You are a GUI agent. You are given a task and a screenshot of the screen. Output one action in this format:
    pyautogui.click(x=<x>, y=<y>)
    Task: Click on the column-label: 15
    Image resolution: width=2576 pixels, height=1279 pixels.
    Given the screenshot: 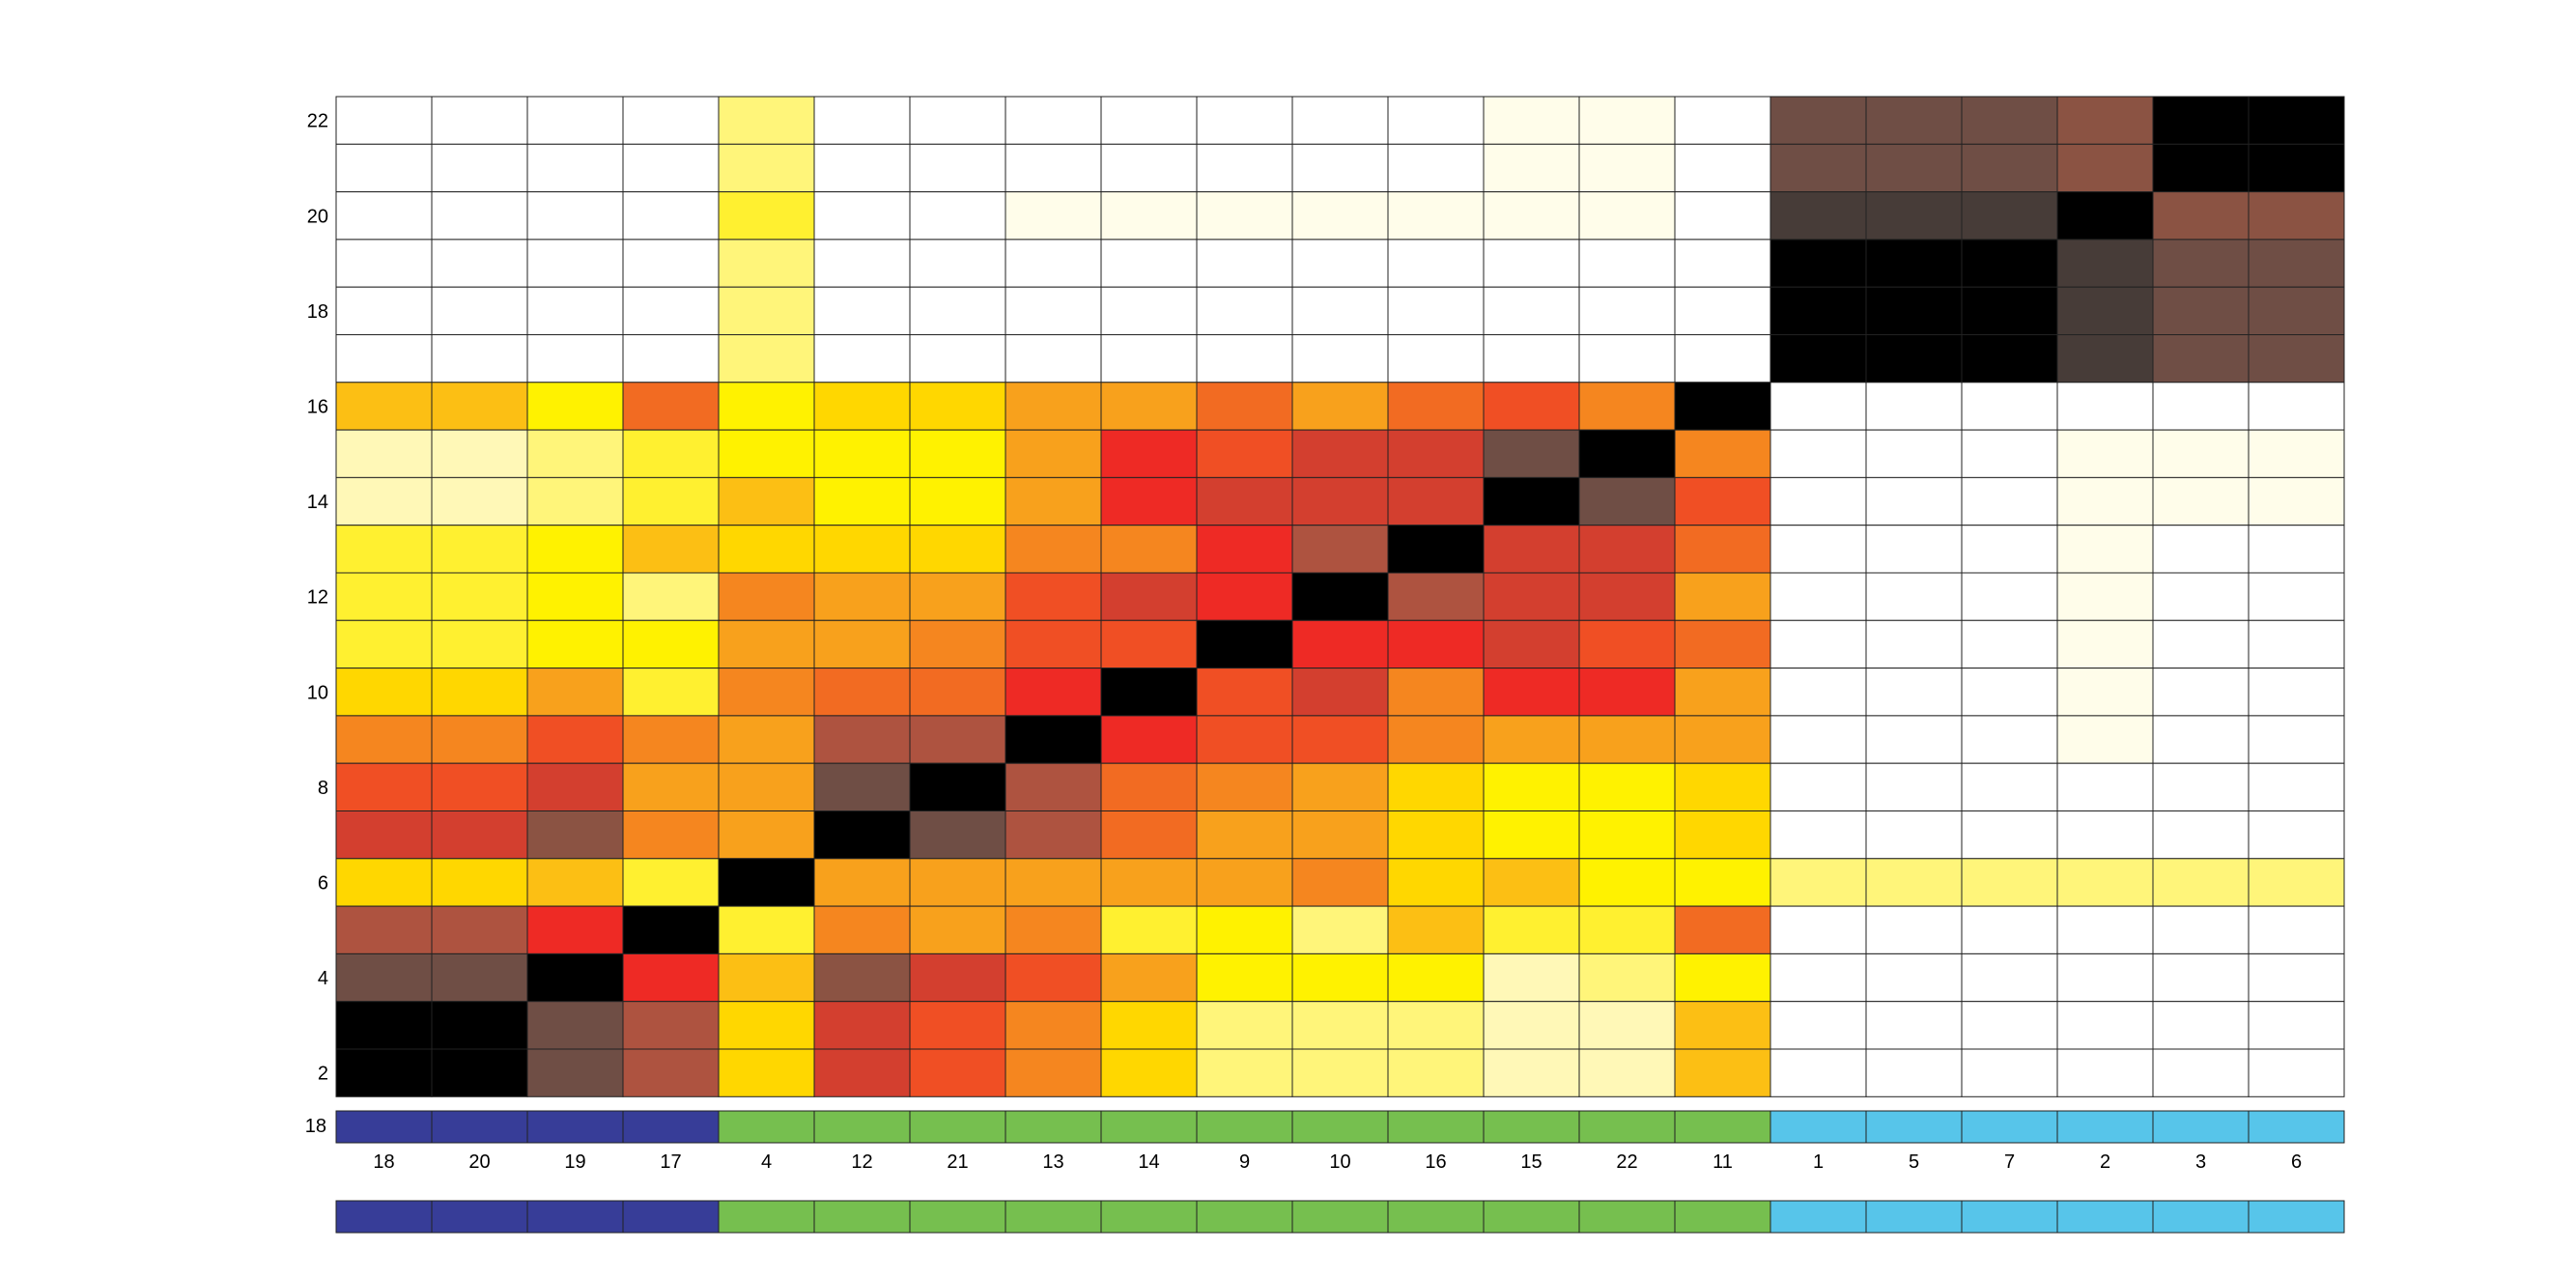 What is the action you would take?
    pyautogui.click(x=1531, y=1162)
    